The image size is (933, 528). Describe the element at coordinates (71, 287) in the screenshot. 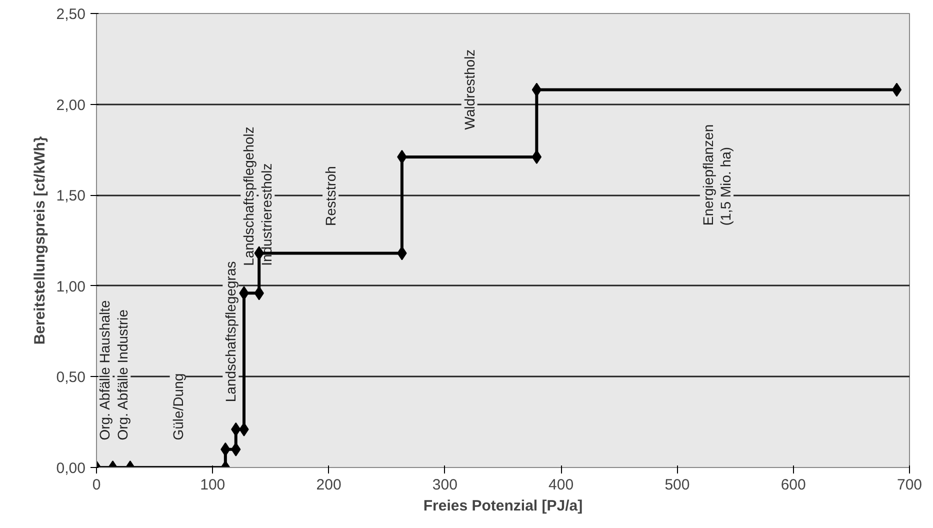

I see `y-tick-label: 1,00` at that location.